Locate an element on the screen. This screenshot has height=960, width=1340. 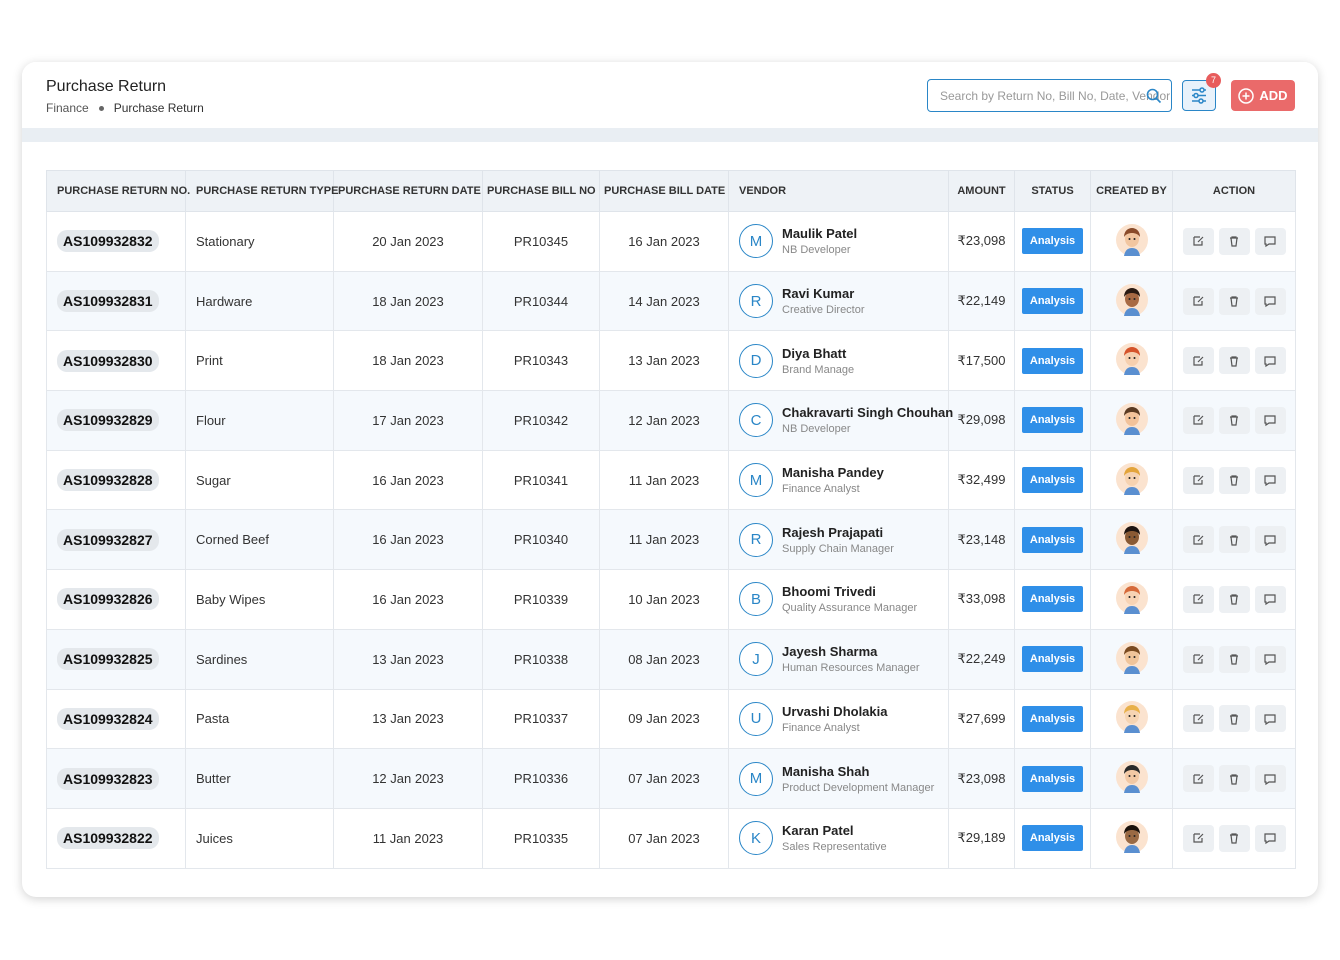
vendor-text: Bhoomi Trivedi Quality Assurance Manager is located at coordinates (849, 599).